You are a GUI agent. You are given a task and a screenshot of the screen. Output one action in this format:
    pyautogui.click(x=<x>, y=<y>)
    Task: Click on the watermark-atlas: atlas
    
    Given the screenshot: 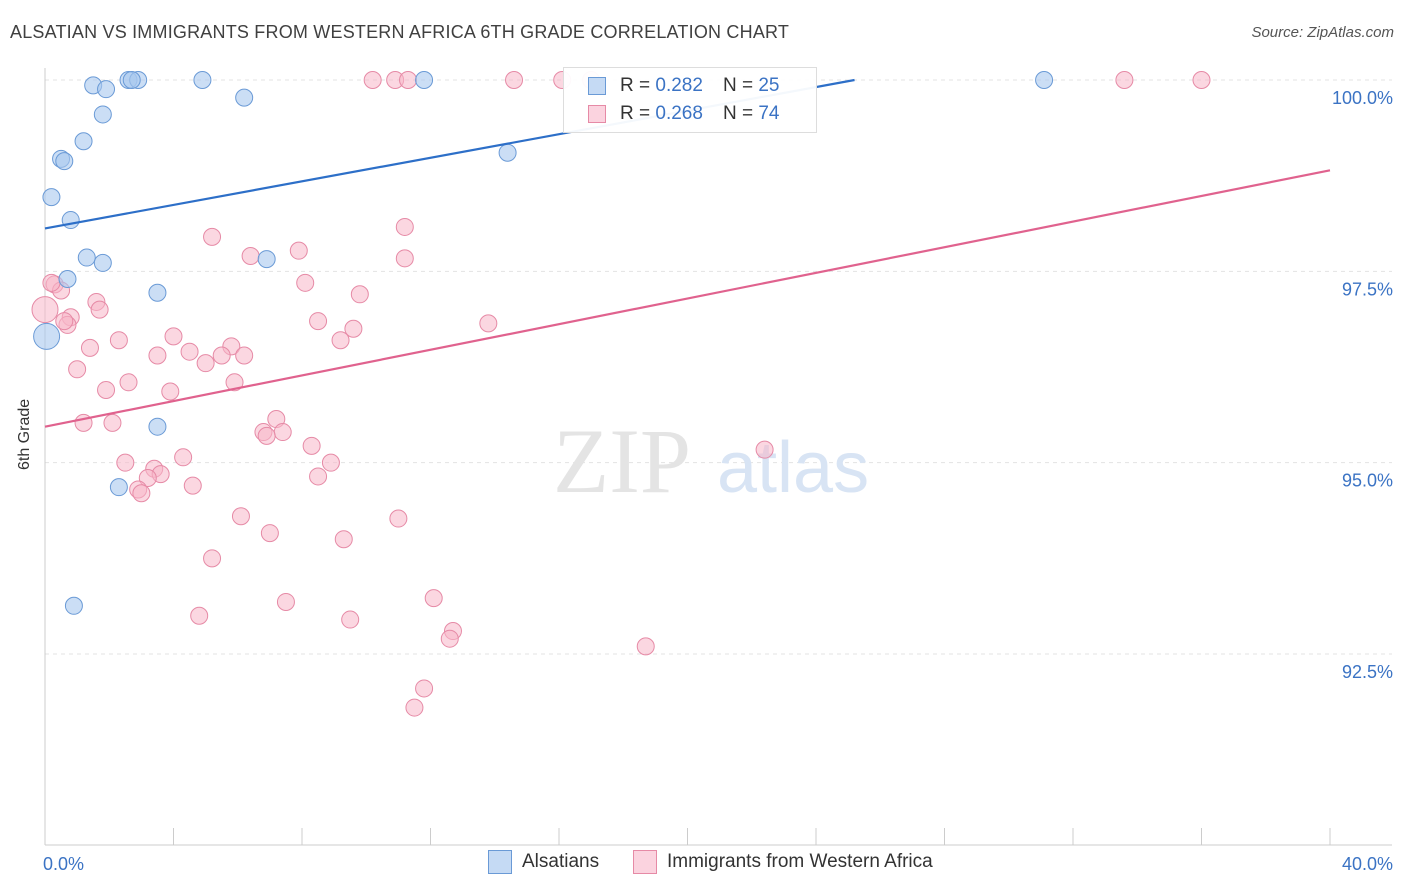 What is the action you would take?
    pyautogui.click(x=793, y=468)
    